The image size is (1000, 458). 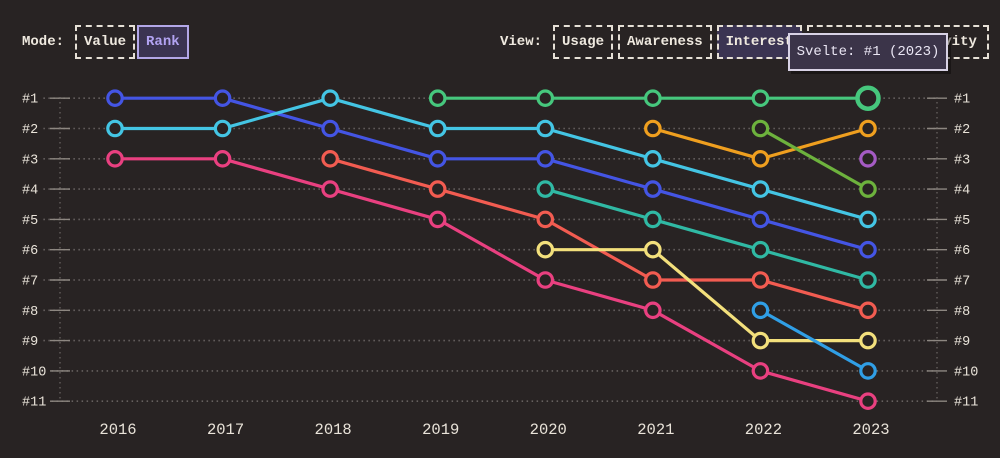 What do you see at coordinates (962, 160) in the screenshot?
I see `rank-label-right-3: #3` at bounding box center [962, 160].